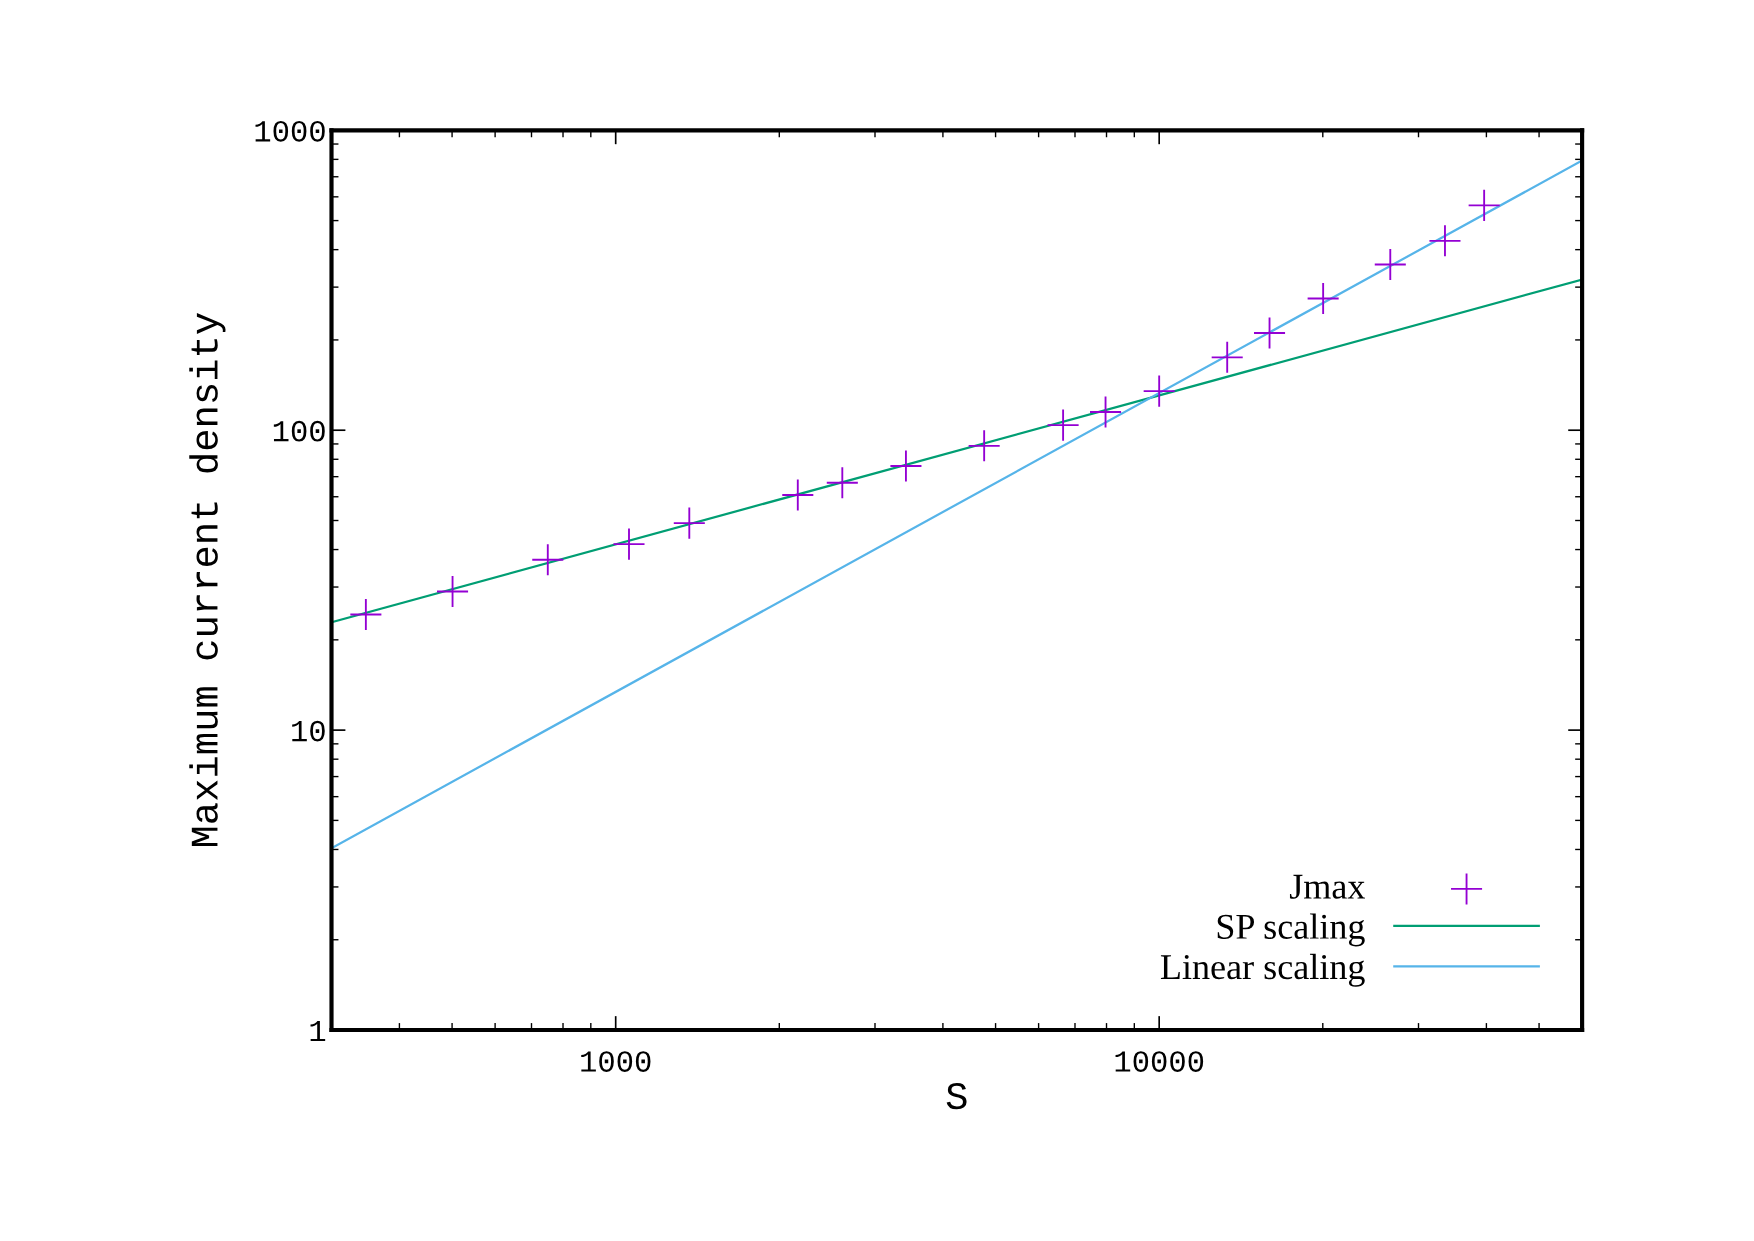  I want to click on legend-label: Jmax, so click(1327, 886).